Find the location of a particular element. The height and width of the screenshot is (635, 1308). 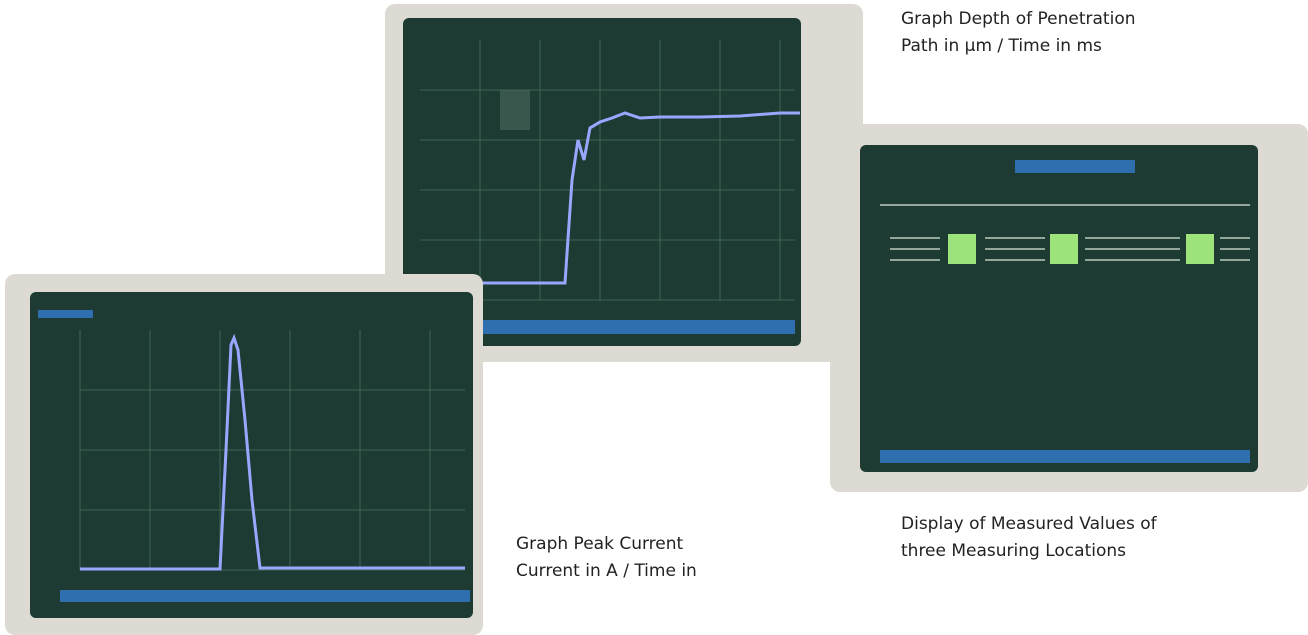

caption-line: Display of Measured Values of is located at coordinates (1029, 524).